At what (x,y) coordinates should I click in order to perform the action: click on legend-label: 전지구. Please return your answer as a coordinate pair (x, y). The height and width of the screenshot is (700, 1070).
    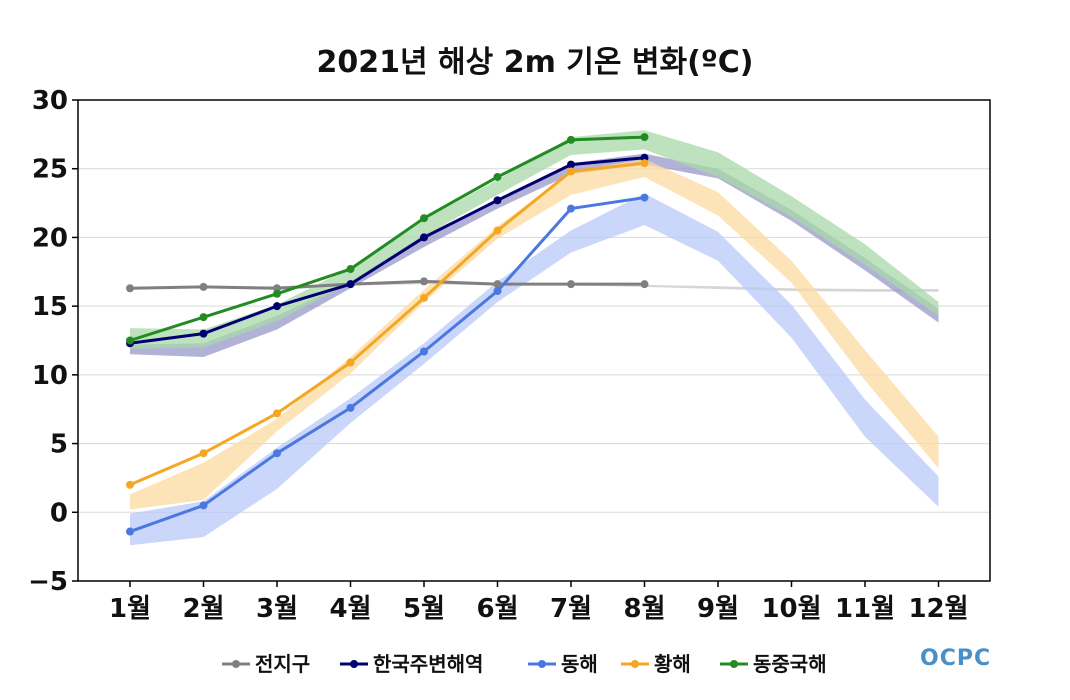
    Looking at the image, I should click on (282, 664).